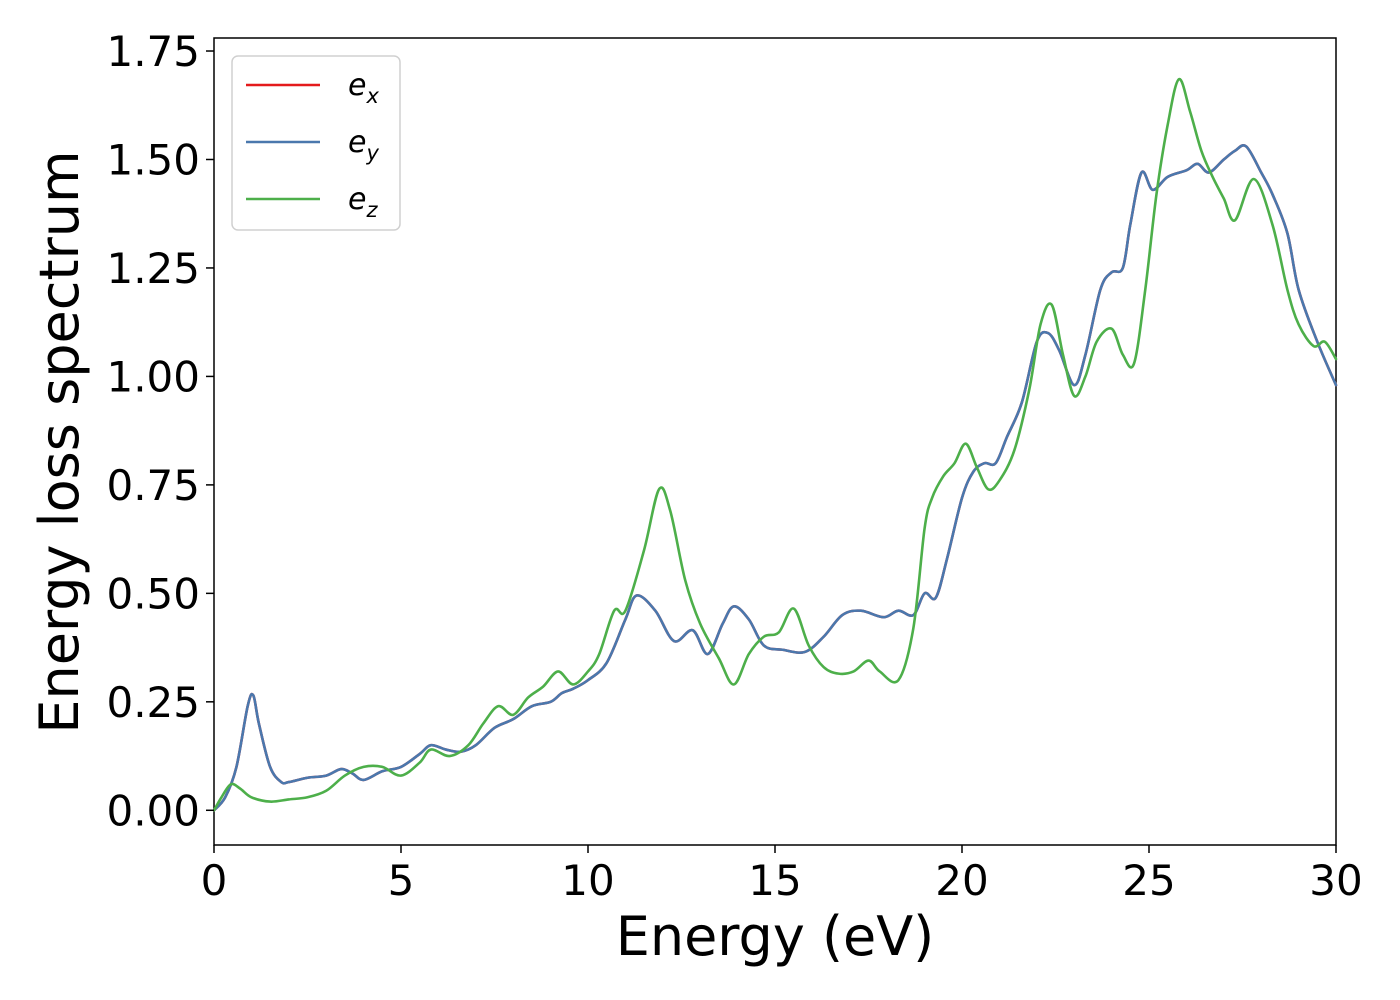  Describe the element at coordinates (316, 143) in the screenshot. I see `legend: ex ey ez` at that location.